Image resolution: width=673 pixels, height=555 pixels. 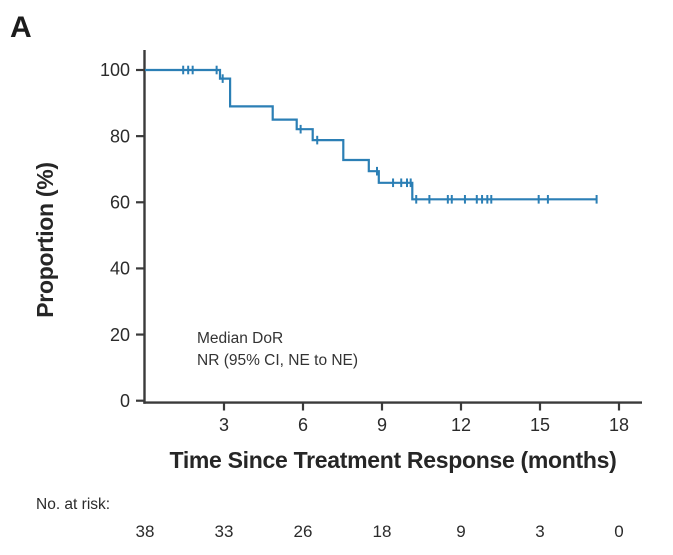 What do you see at coordinates (460, 531) in the screenshot?
I see `at-risk-count: 9` at bounding box center [460, 531].